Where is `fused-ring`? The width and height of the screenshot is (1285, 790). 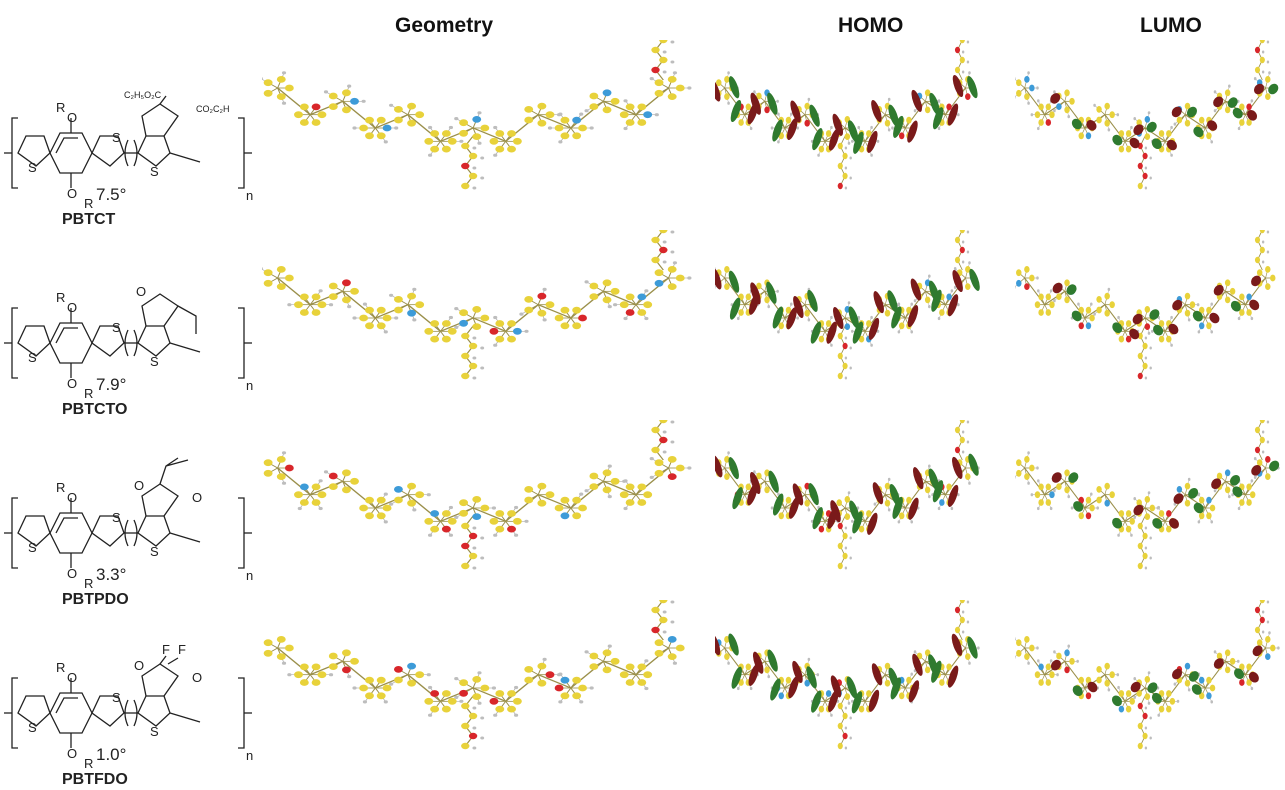 fused-ring is located at coordinates (160, 120).